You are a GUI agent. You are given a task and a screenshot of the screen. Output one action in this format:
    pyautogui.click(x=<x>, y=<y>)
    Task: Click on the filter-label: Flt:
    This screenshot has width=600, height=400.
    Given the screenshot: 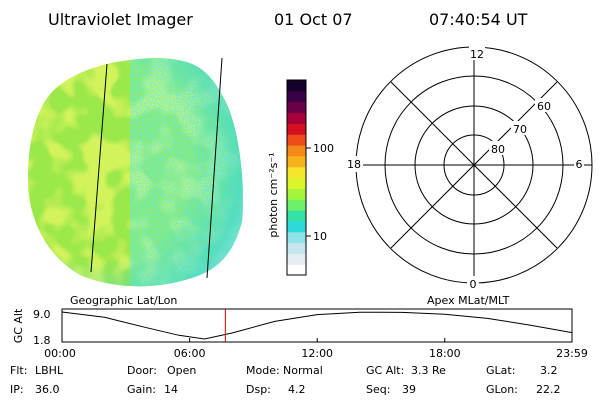 What is the action you would take?
    pyautogui.click(x=18, y=370)
    